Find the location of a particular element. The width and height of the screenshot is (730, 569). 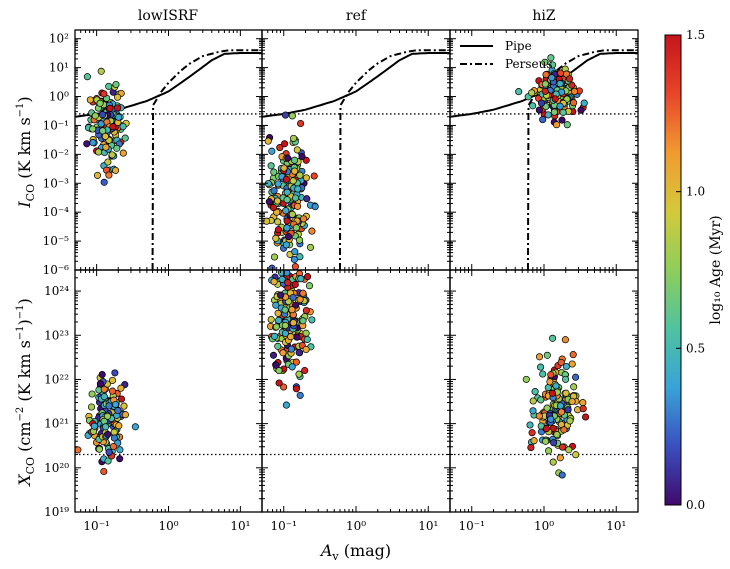

y-tick-label: 10⁻³ is located at coordinates (56, 183).